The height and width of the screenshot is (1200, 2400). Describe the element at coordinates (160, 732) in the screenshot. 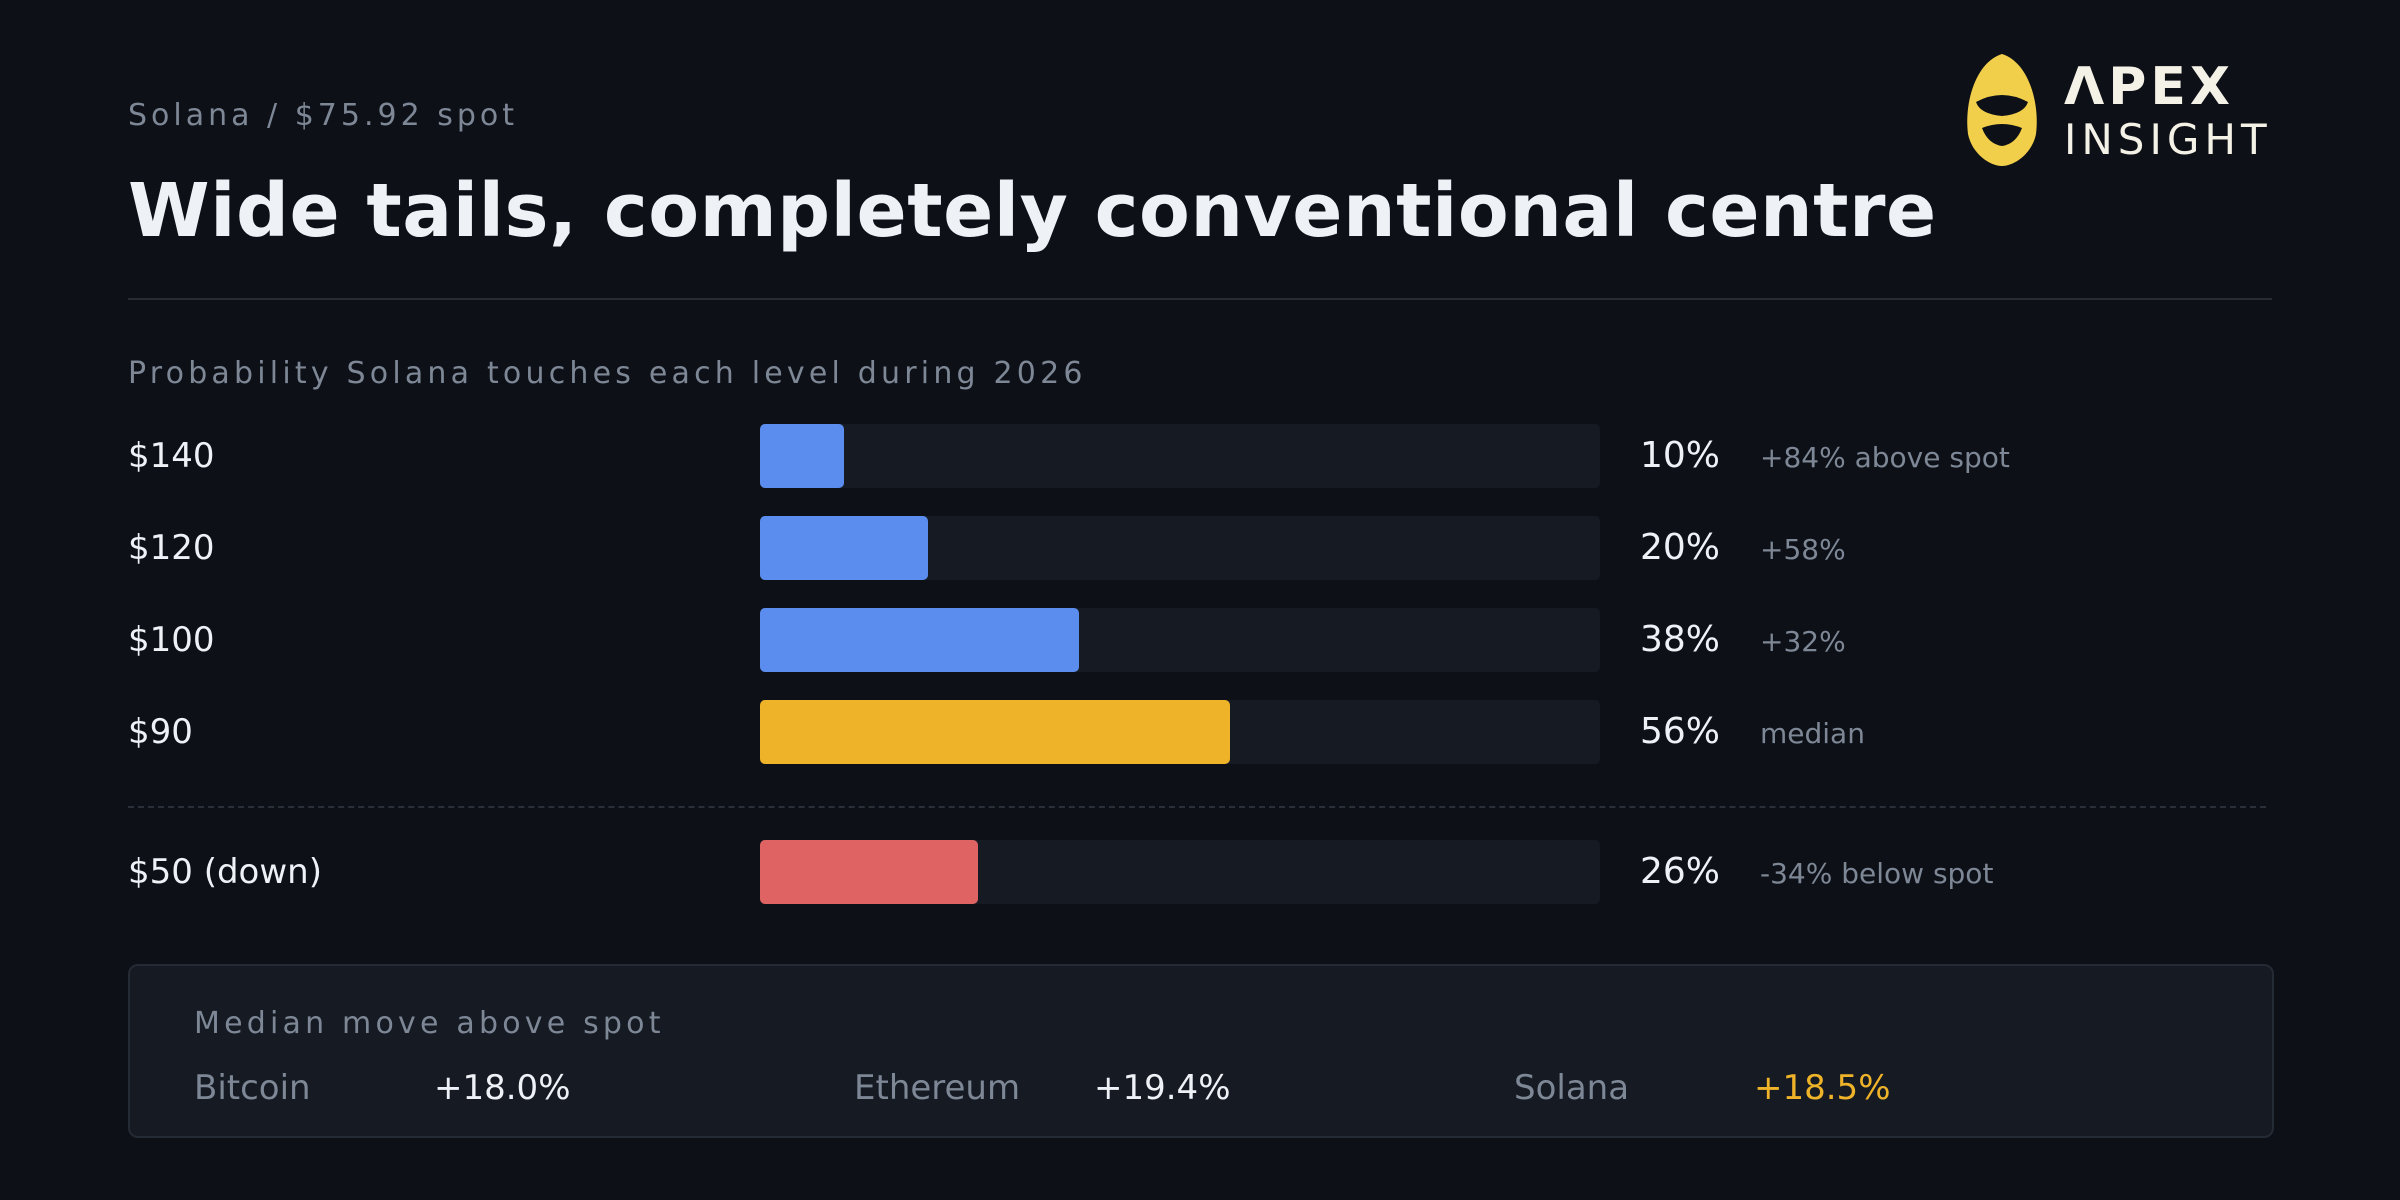

I see `bar-label: $90` at that location.